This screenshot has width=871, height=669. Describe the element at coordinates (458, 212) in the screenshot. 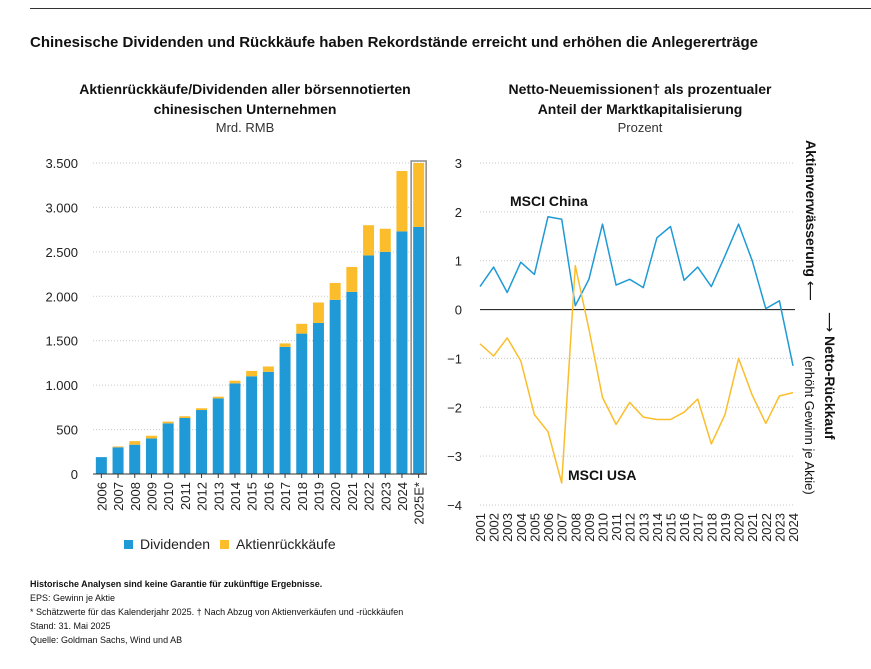

I see `line-y-tick-label: 2` at that location.